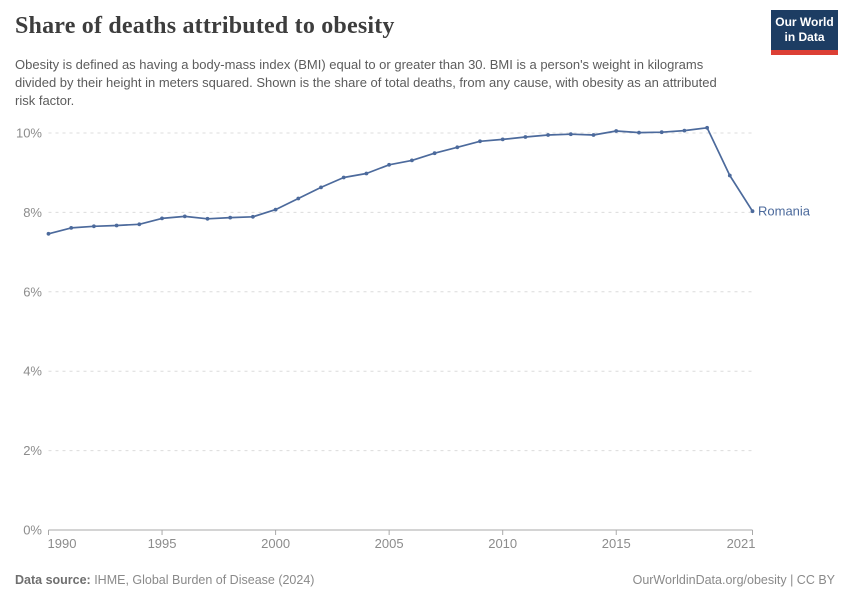 The image size is (850, 600). I want to click on x-axis-label: 2010, so click(502, 543).